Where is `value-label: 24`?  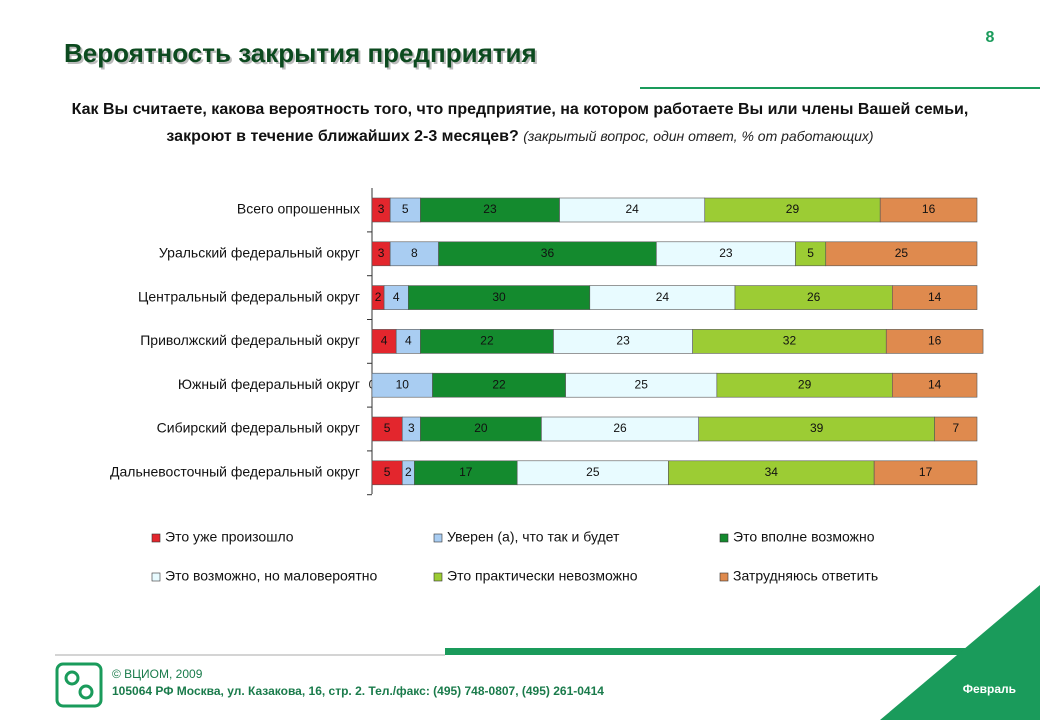
value-label: 24 is located at coordinates (663, 297).